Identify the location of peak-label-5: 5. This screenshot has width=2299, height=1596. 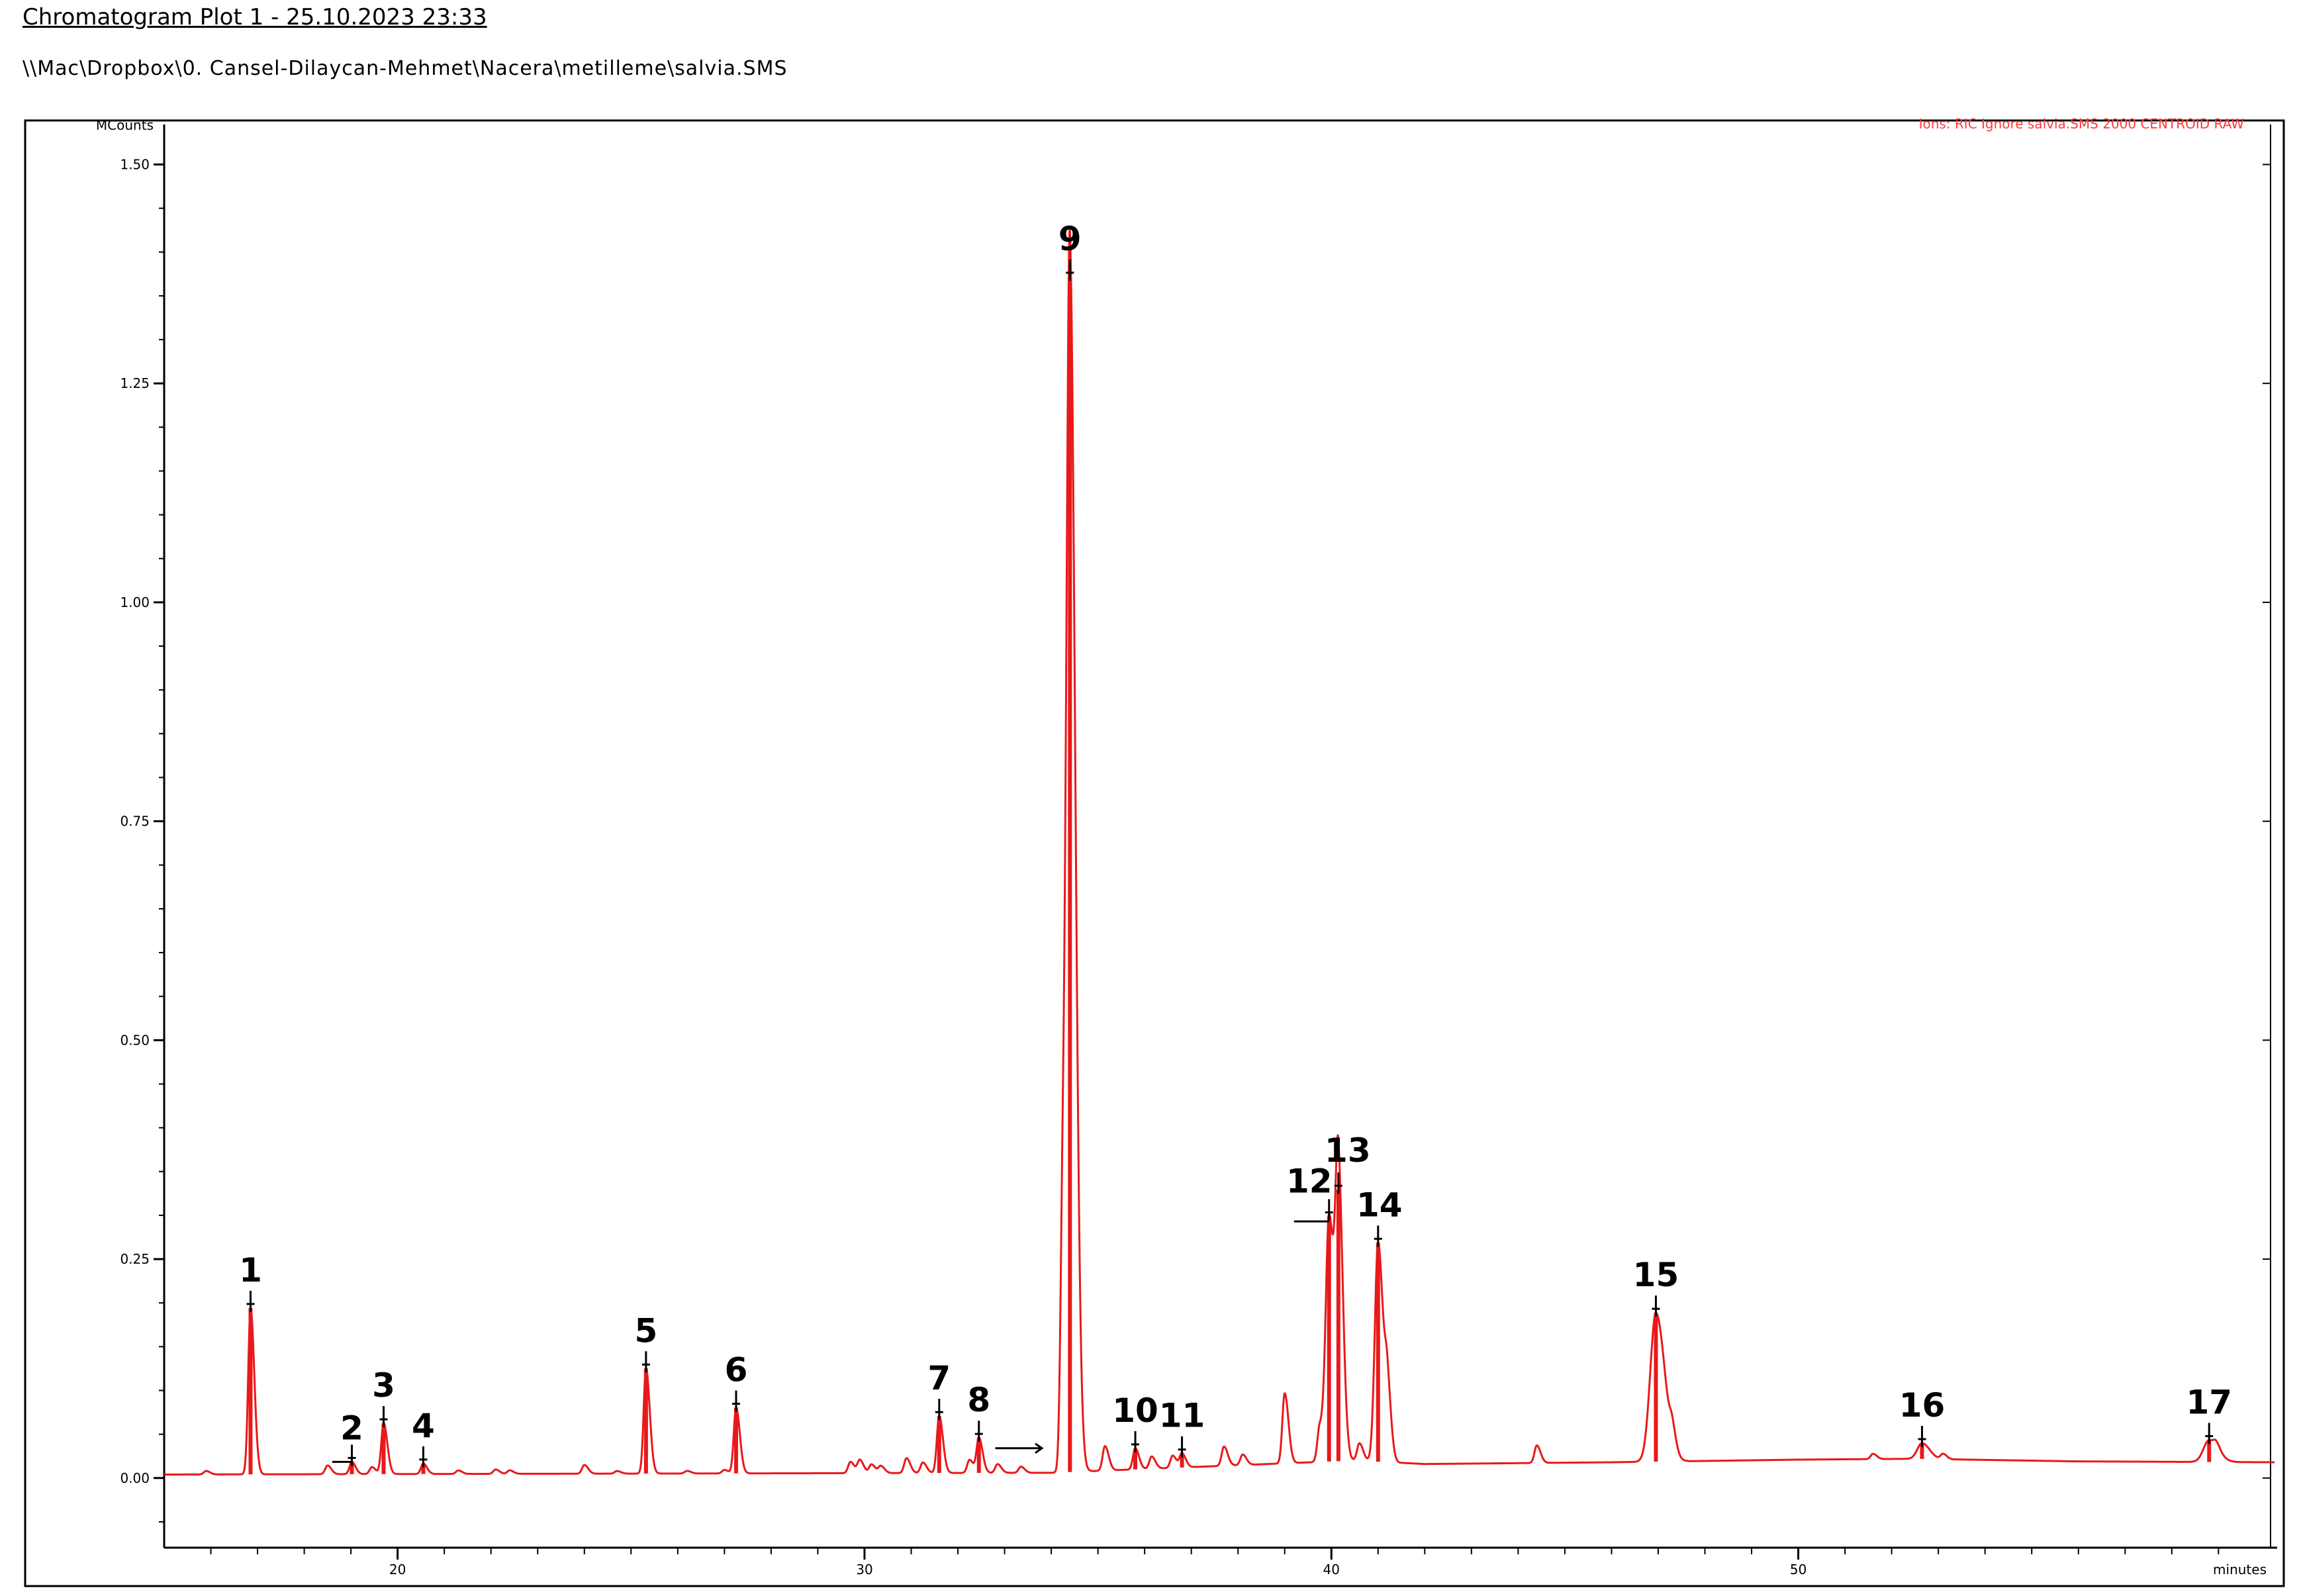
(645, 1330).